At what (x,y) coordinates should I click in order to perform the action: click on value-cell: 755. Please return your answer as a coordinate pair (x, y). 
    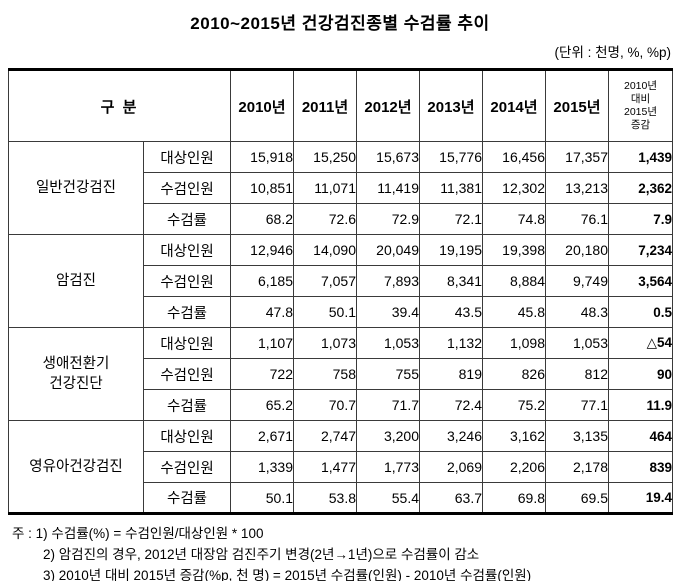
    Looking at the image, I should click on (388, 374).